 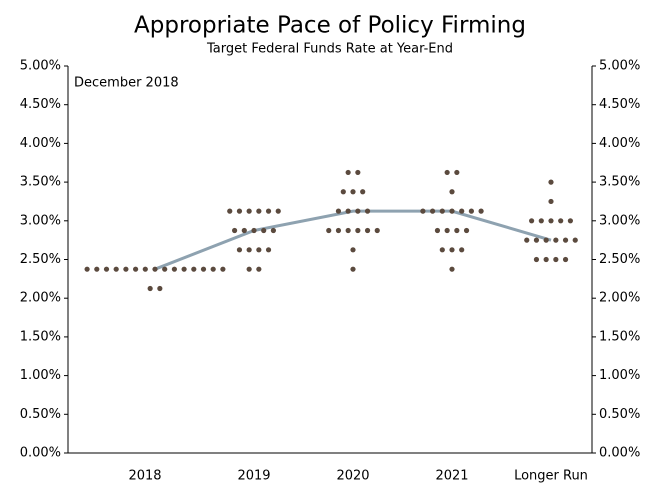 I want to click on y-tick-label: 2.50%, so click(x=40, y=259).